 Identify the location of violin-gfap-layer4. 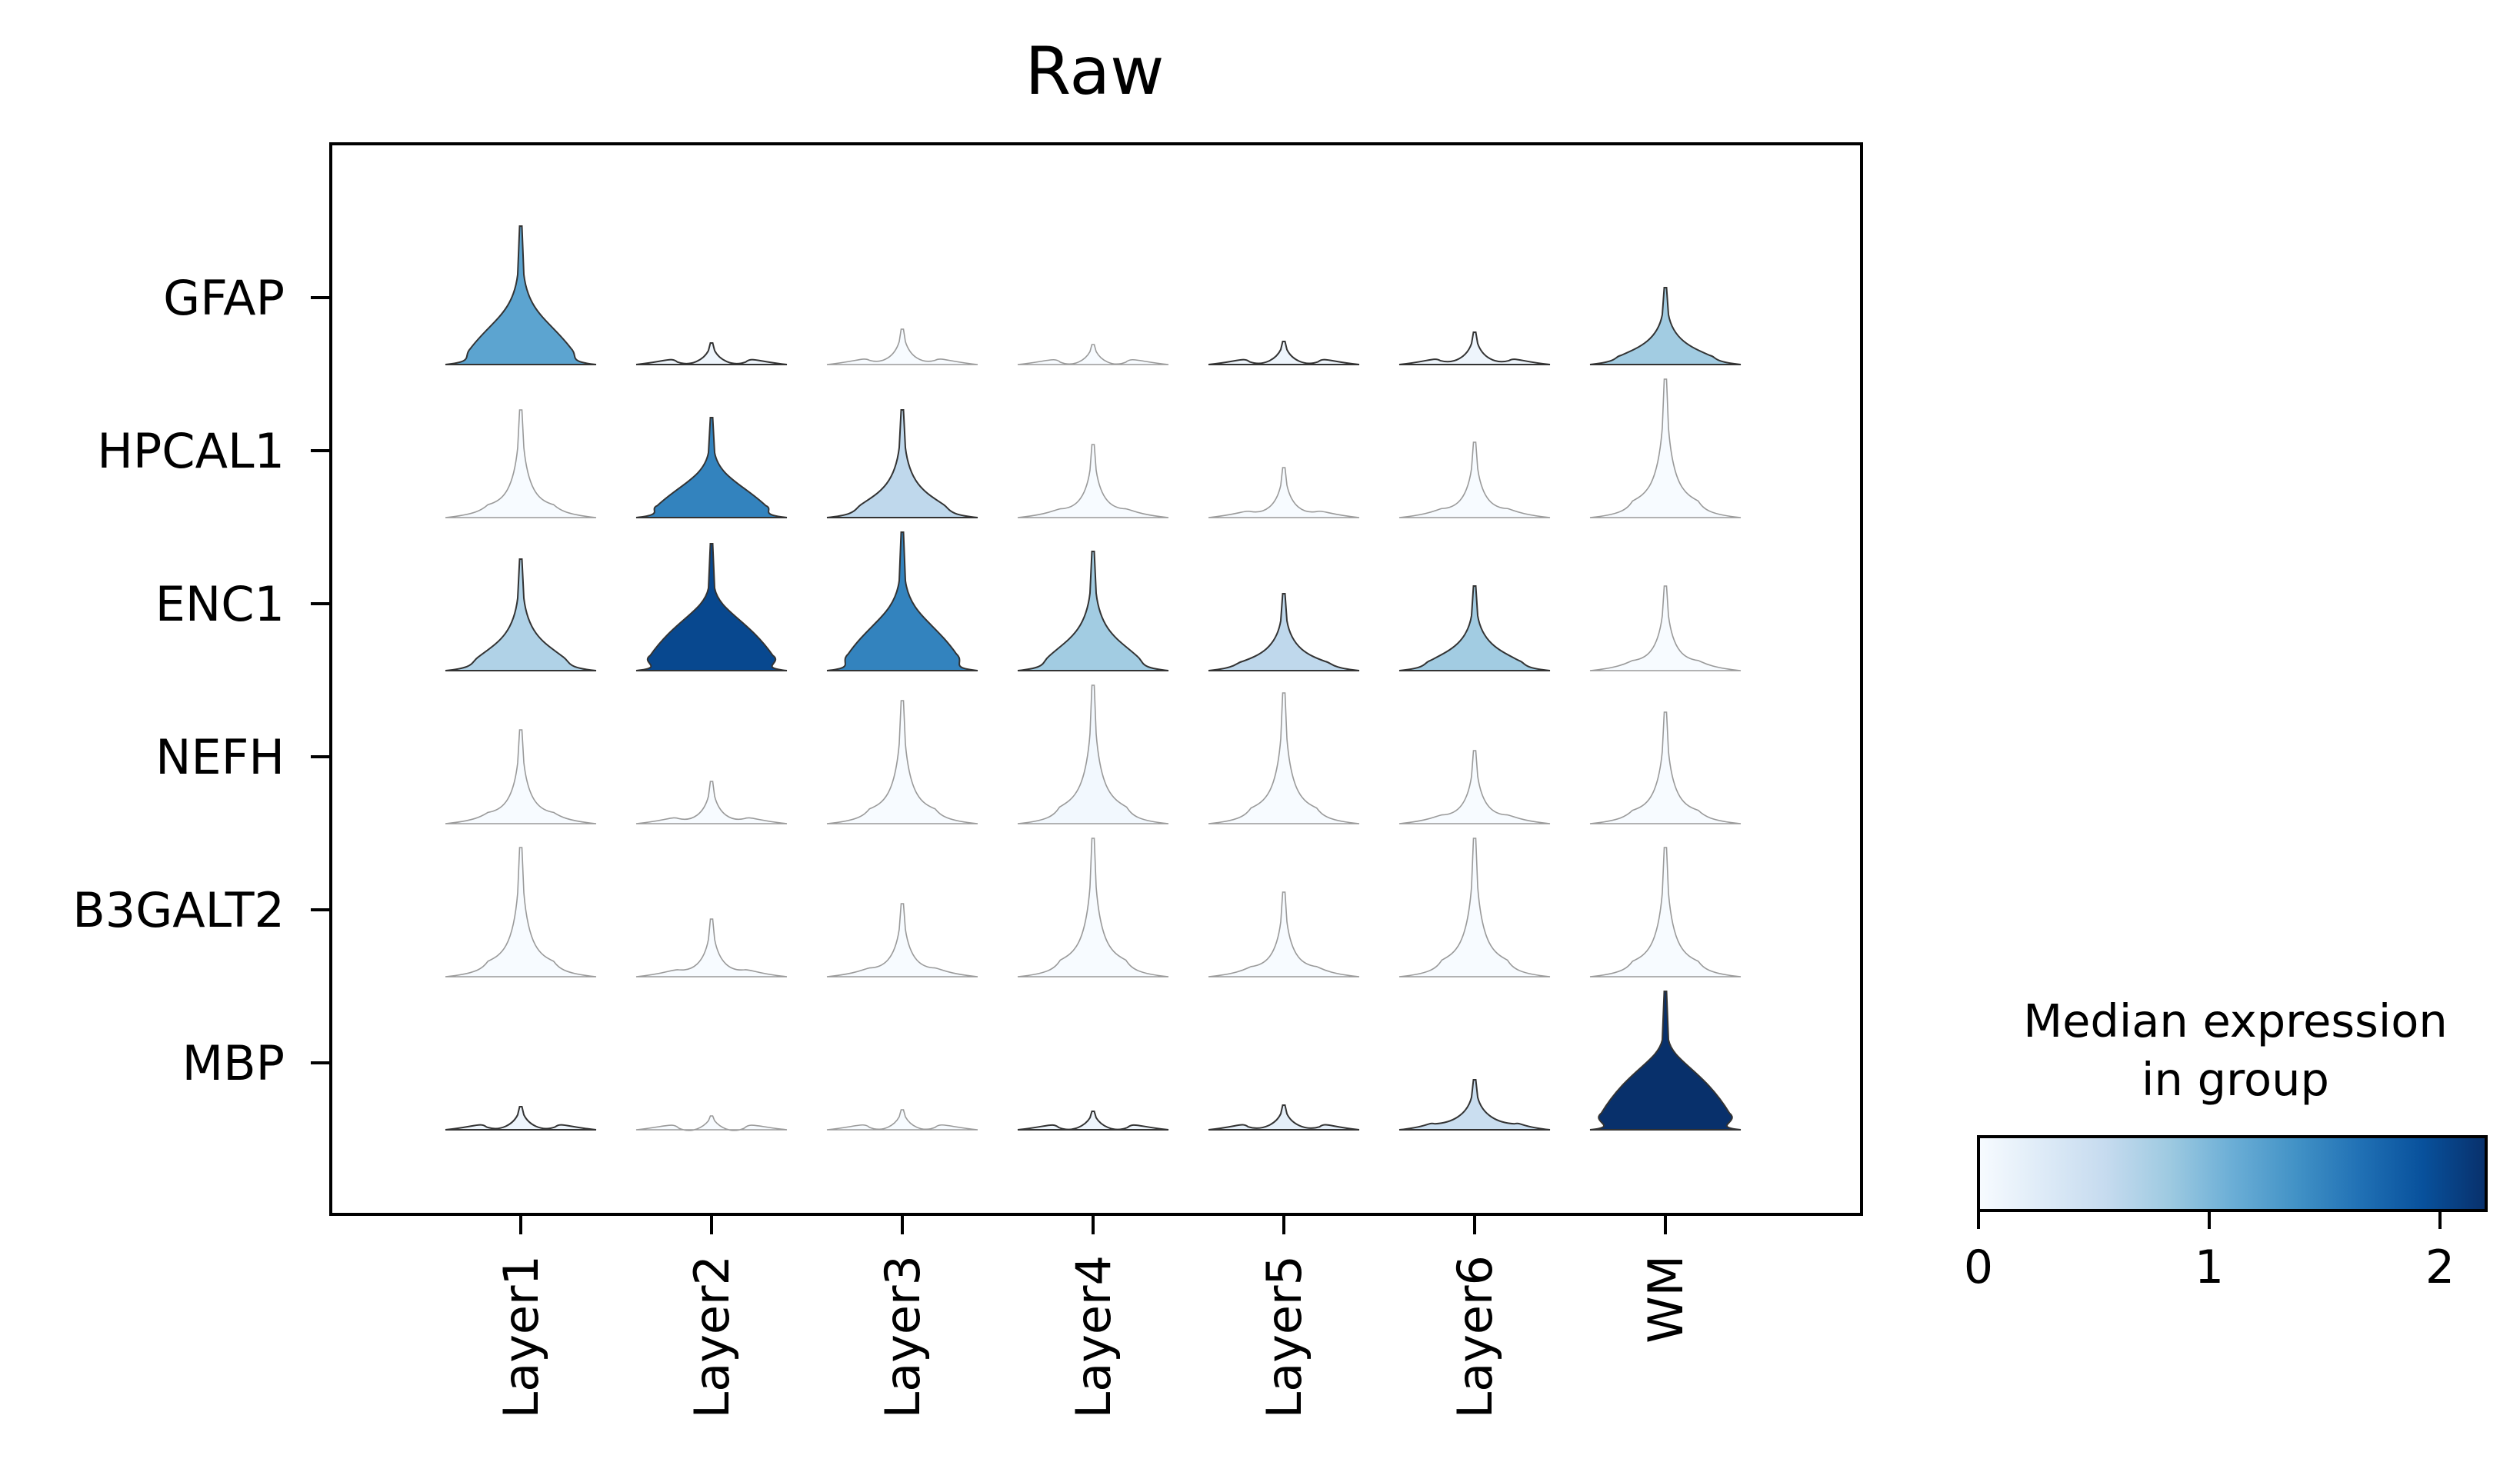
(1093, 354).